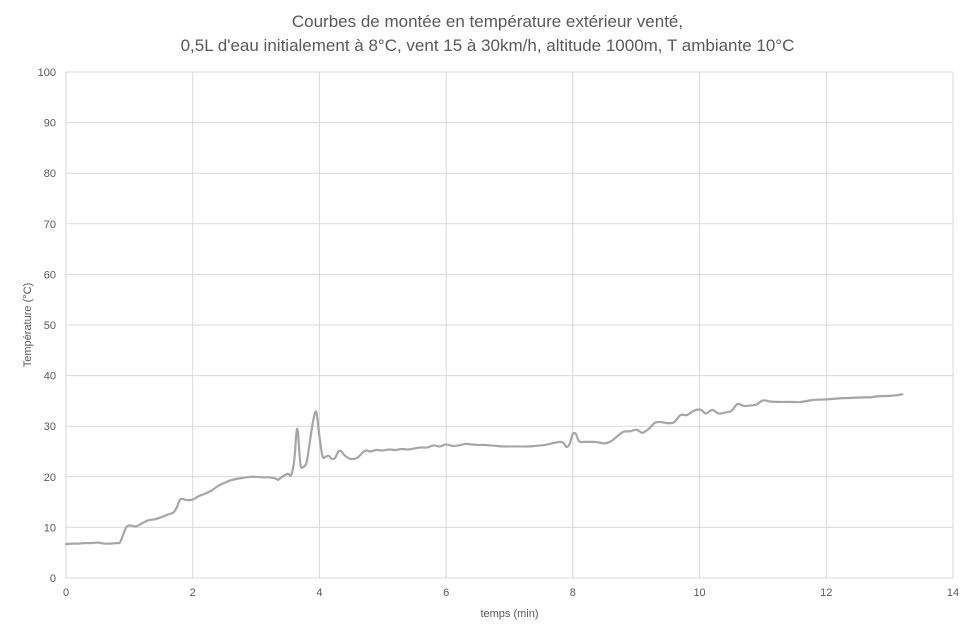 The image size is (975, 638). Describe the element at coordinates (319, 593) in the screenshot. I see `x-tick-label: 4` at that location.